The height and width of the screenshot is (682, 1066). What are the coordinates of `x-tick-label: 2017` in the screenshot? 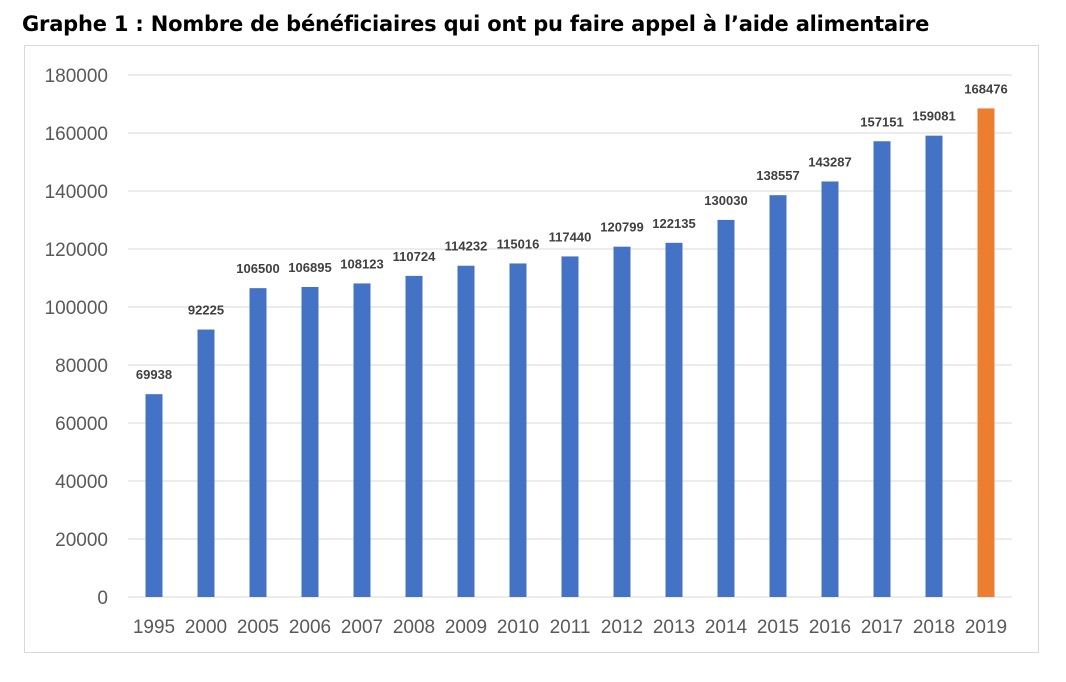 It's located at (882, 627).